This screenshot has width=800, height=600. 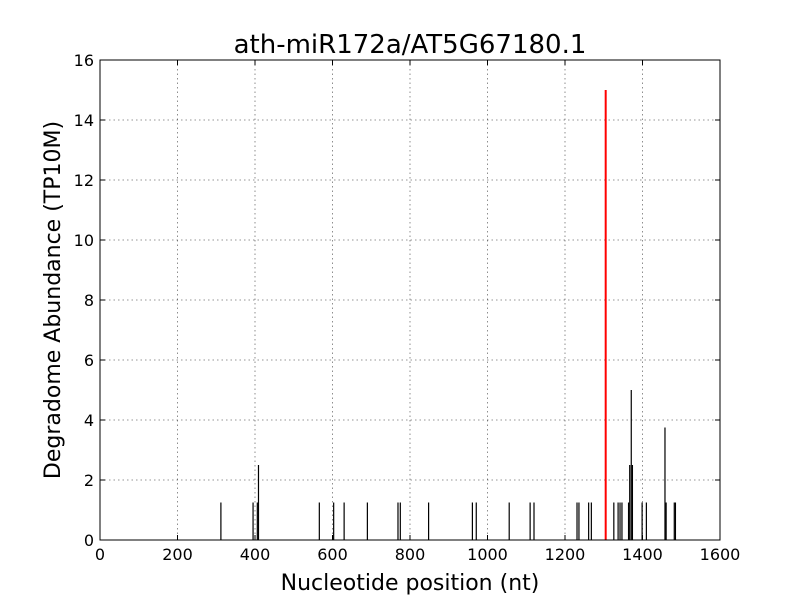 I want to click on y-tick-label: 6, so click(x=89, y=360).